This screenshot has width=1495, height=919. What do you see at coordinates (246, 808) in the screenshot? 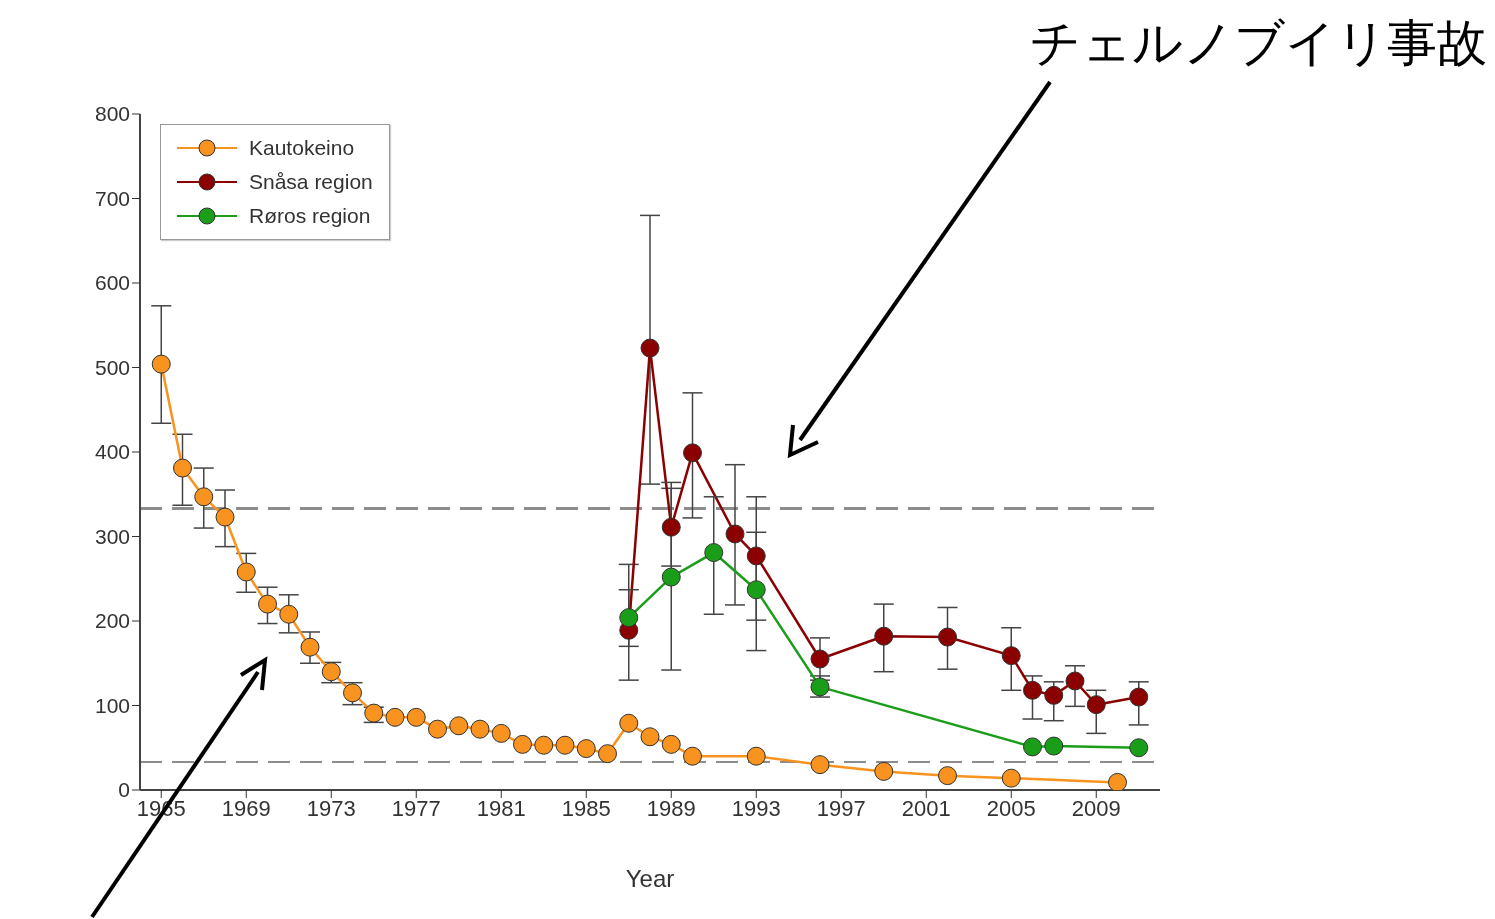
I see `x-tick-label: 1969` at bounding box center [246, 808].